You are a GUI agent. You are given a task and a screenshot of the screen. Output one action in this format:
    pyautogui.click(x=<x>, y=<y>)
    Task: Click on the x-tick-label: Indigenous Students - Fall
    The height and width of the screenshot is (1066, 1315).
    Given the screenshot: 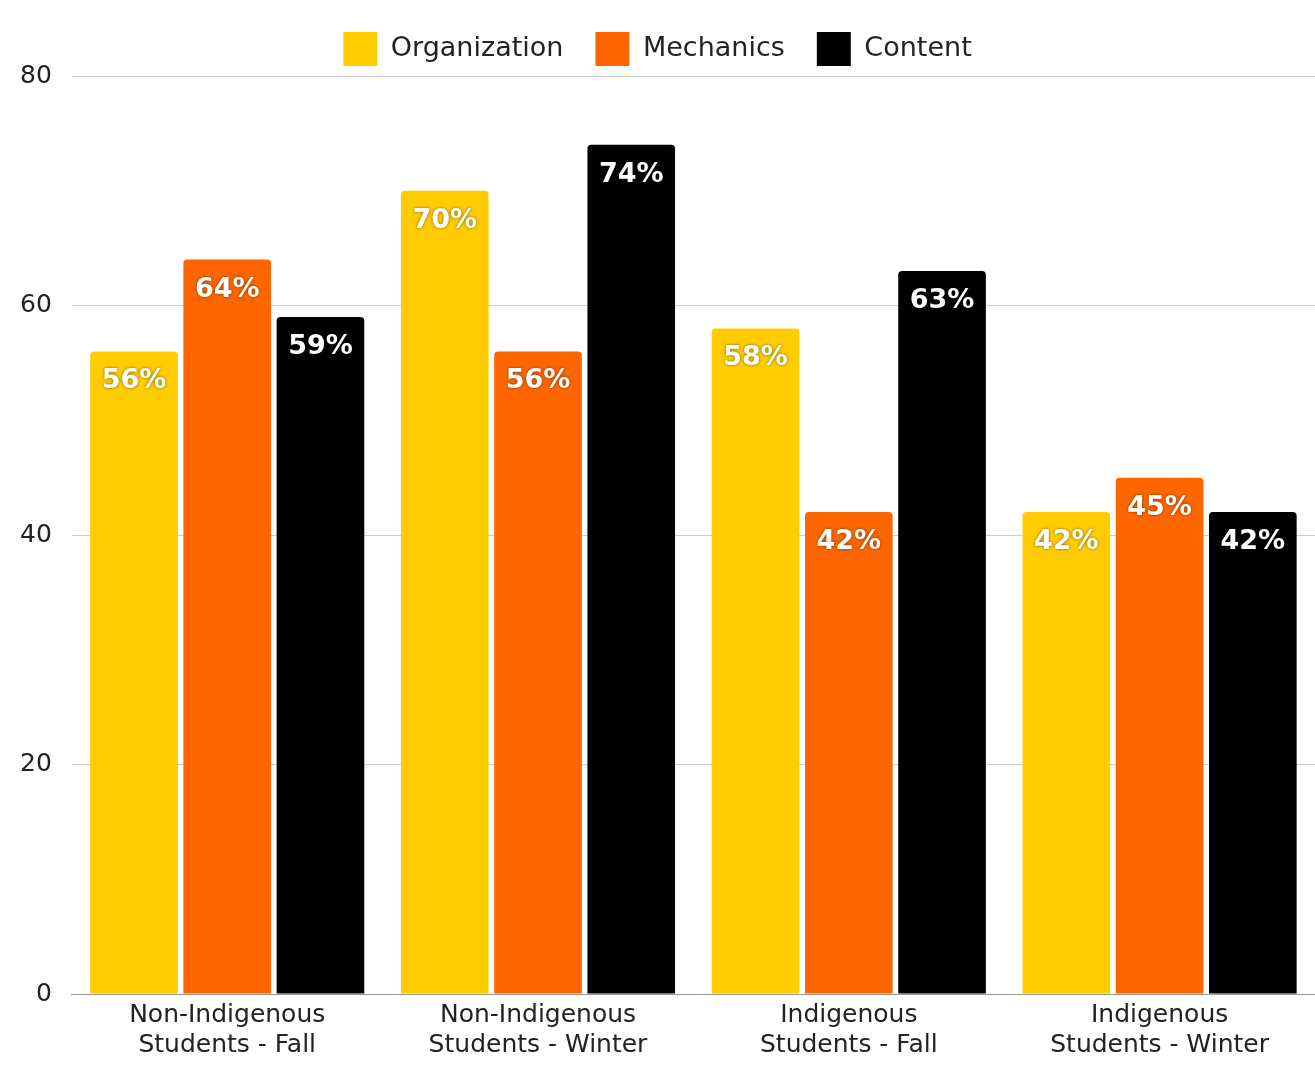 What is the action you would take?
    pyautogui.click(x=848, y=1028)
    